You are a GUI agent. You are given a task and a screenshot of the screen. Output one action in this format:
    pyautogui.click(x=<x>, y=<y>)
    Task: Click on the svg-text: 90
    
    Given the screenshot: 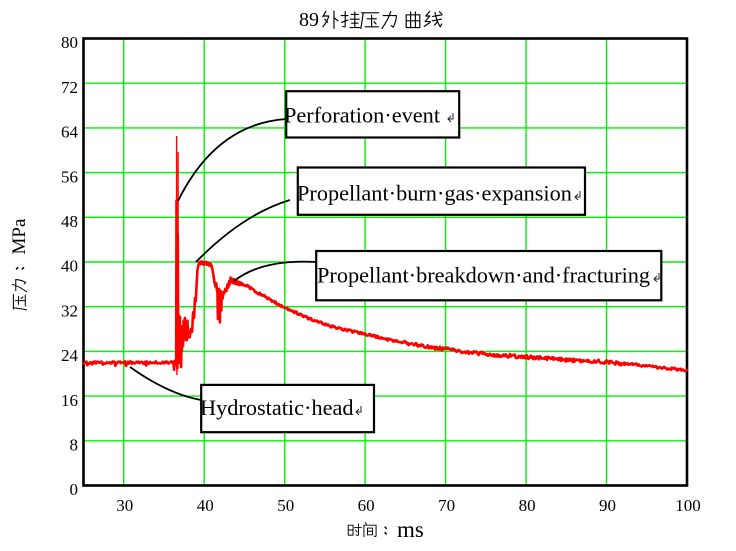 What is the action you would take?
    pyautogui.click(x=607, y=505)
    